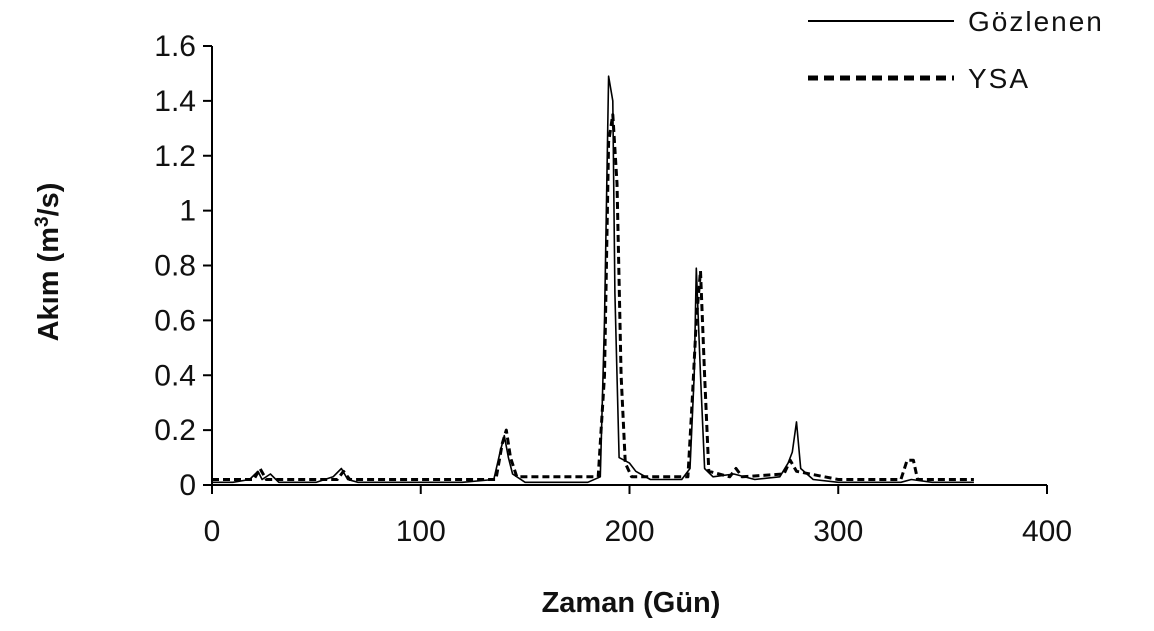 The image size is (1154, 631). I want to click on y-tick-label: 1, so click(187, 211).